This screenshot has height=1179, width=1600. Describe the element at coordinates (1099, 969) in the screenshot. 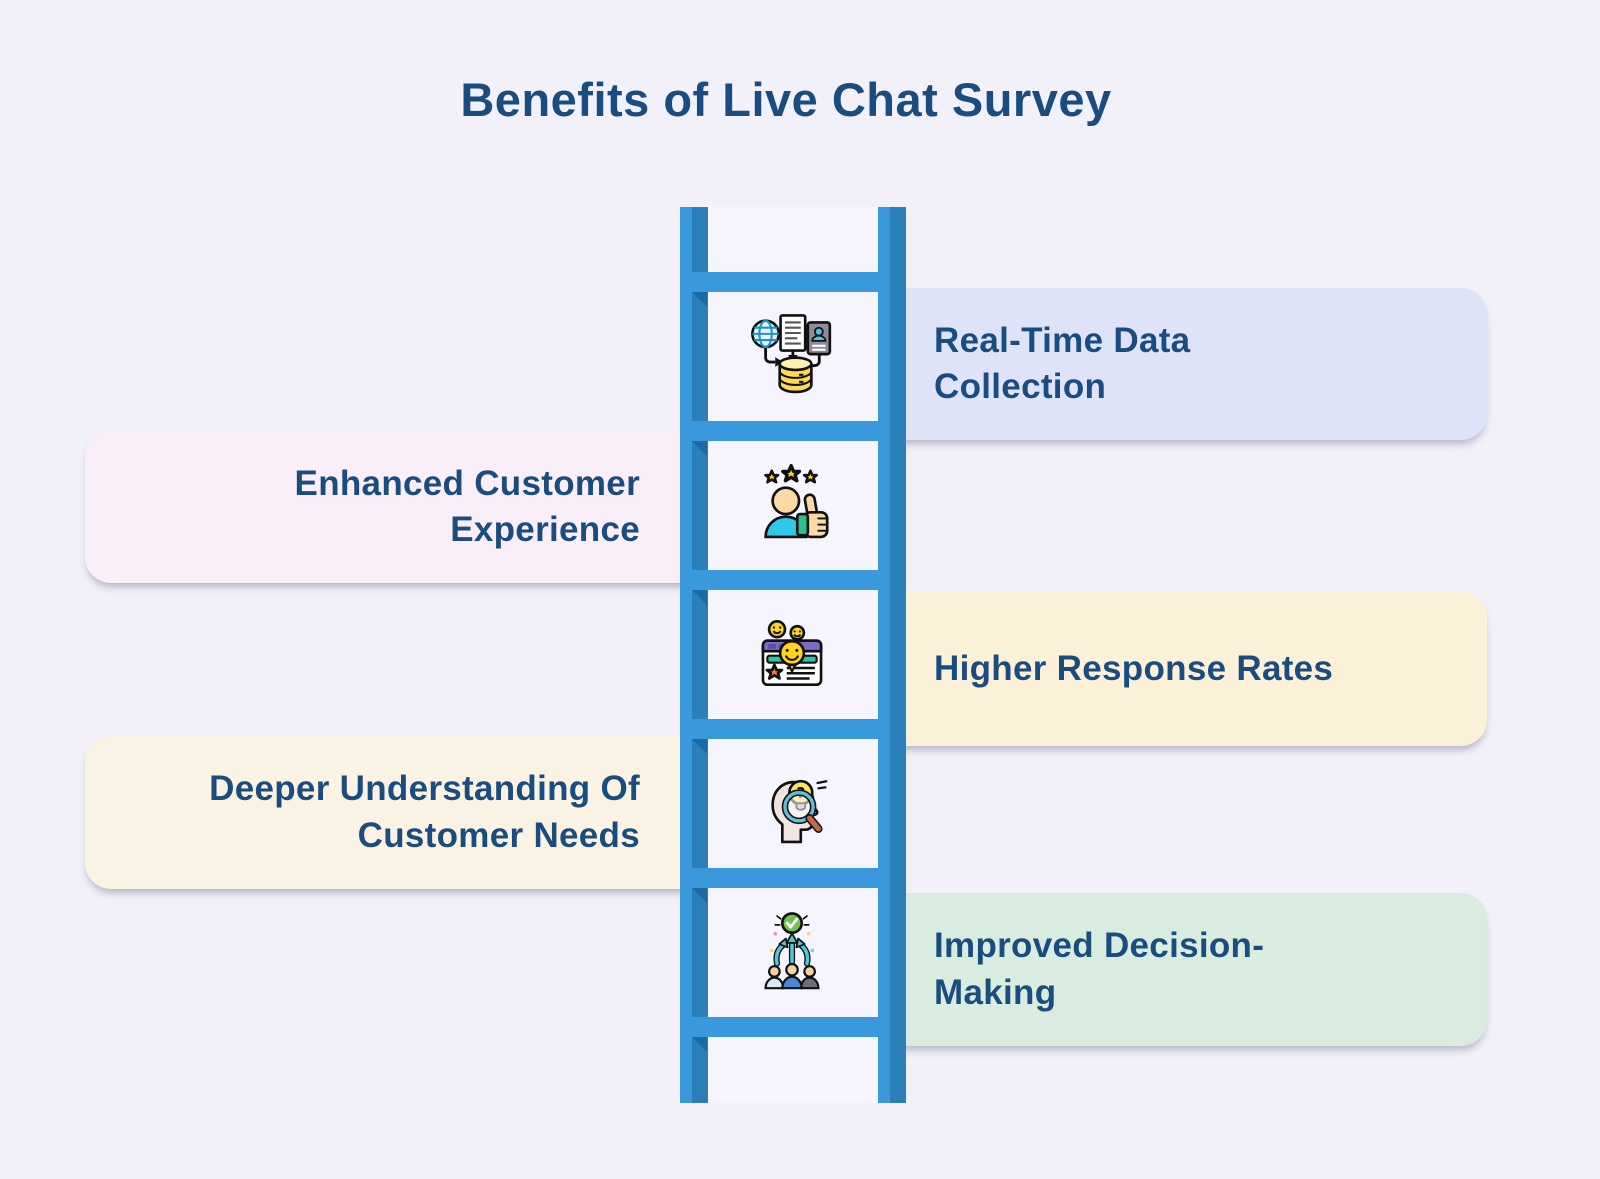

I see `benefit-label: Improved Decision- Making` at that location.